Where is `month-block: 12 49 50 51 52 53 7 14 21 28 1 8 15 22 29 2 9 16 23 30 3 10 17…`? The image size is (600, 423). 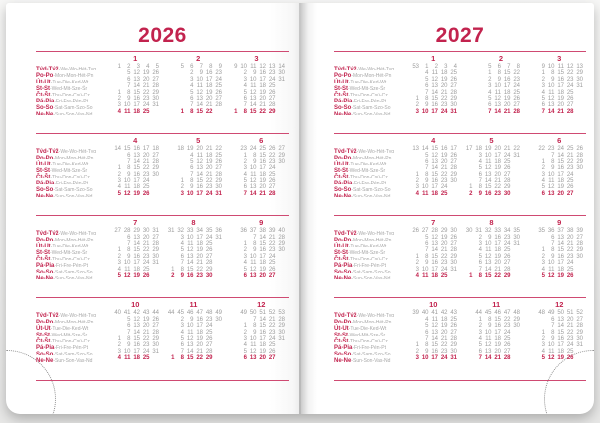
month-block: 12 49 50 51 52 53 7 14 21 28 1 8 15 22 29 2 9 16 23 30 3 10 17… is located at coordinates (257, 329).